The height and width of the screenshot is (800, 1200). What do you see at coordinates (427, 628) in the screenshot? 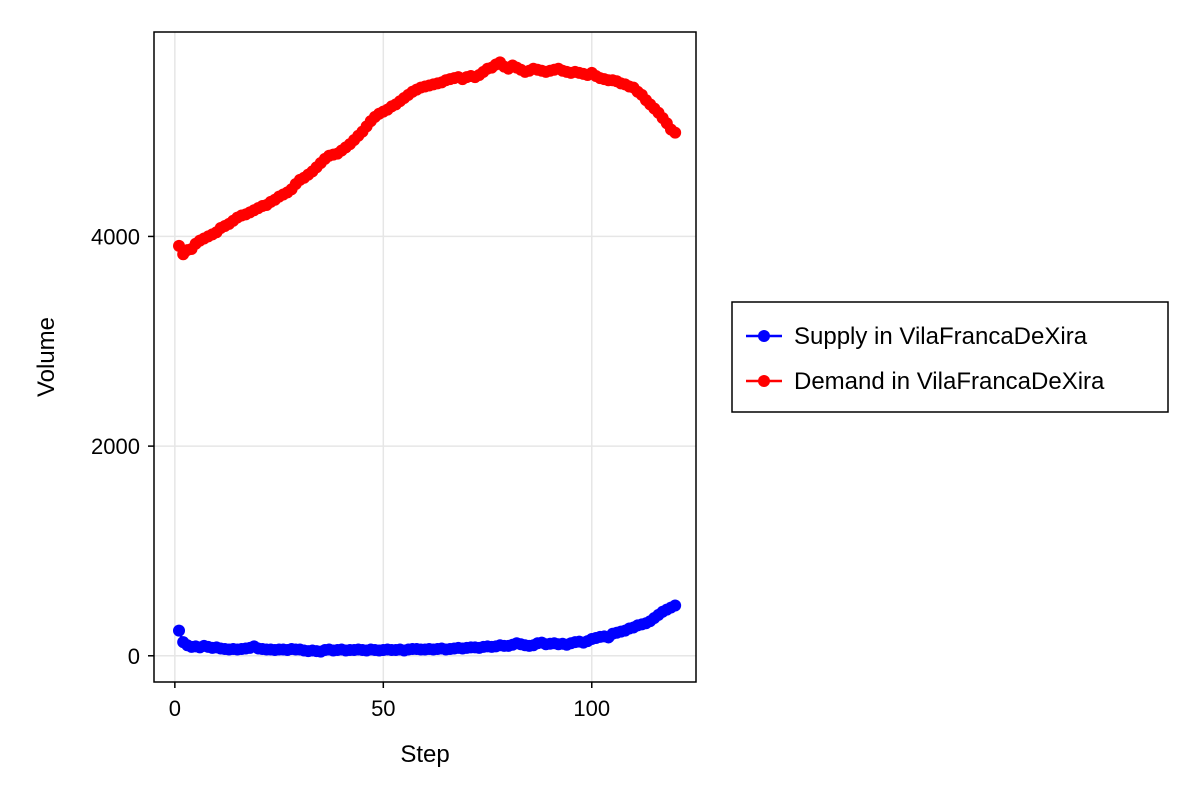
I see `series-supply` at bounding box center [427, 628].